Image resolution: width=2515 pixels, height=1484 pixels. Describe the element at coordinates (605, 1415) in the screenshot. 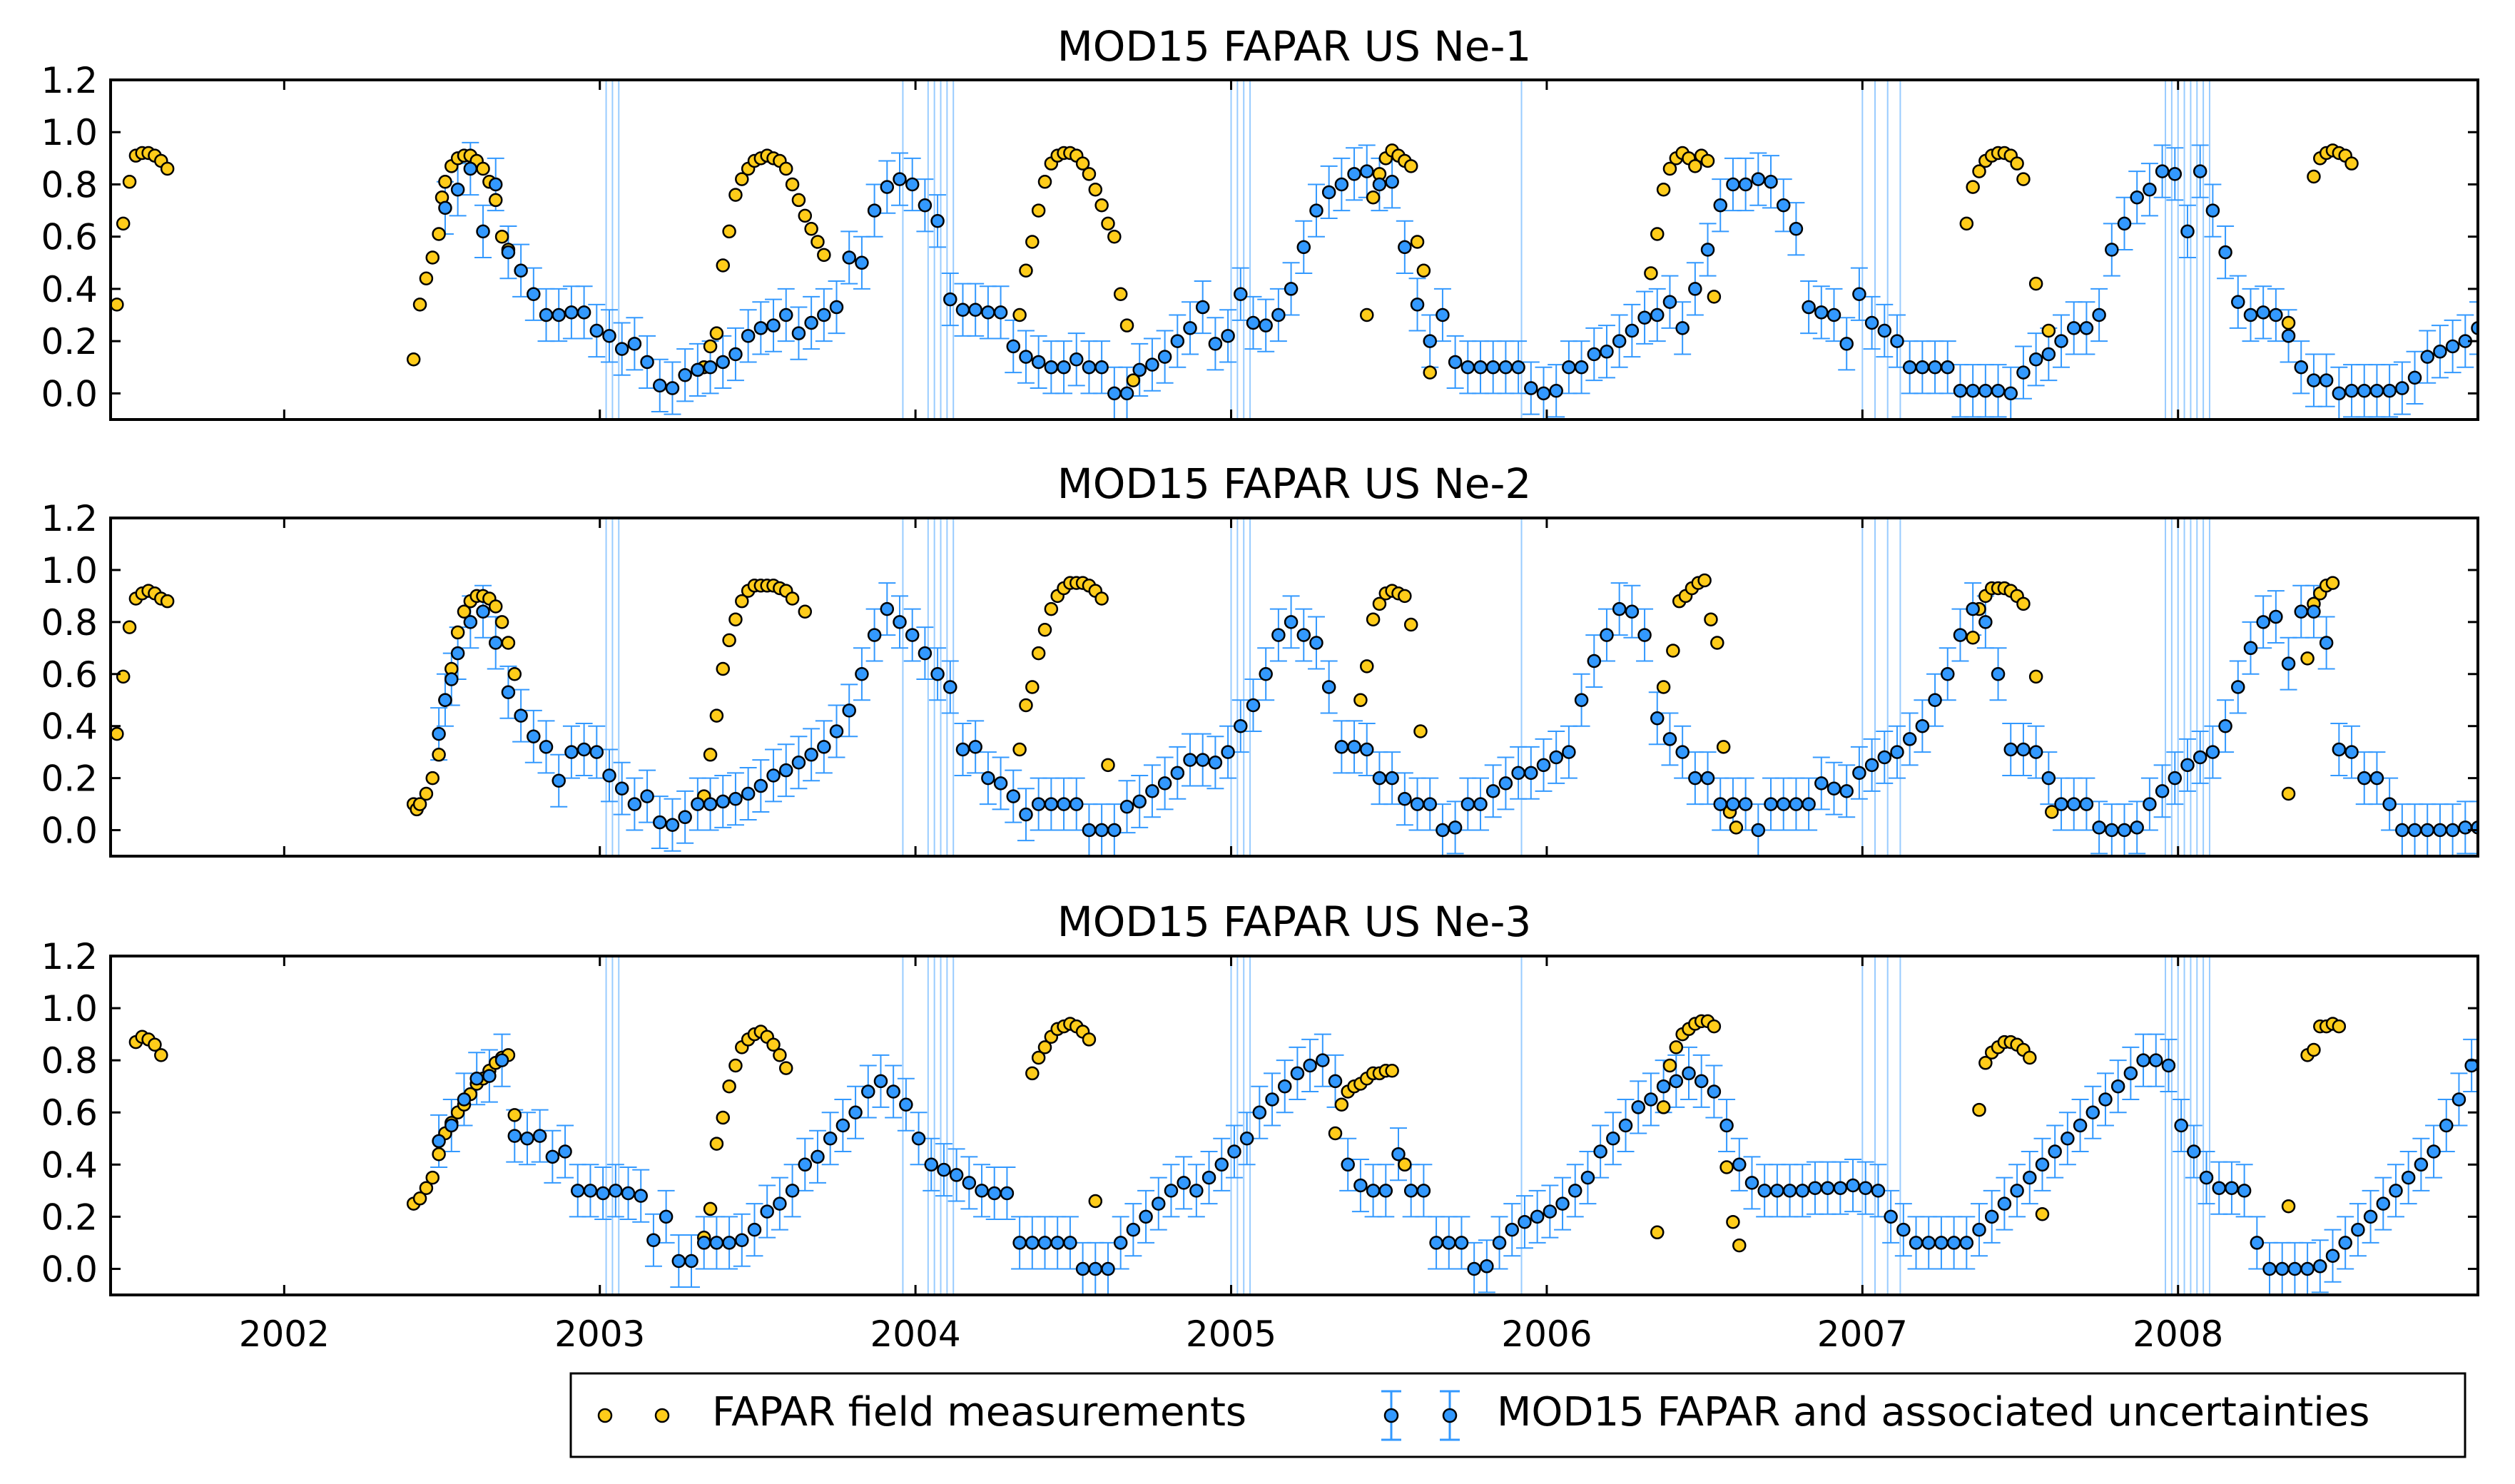

I see `legend-field-marker` at that location.